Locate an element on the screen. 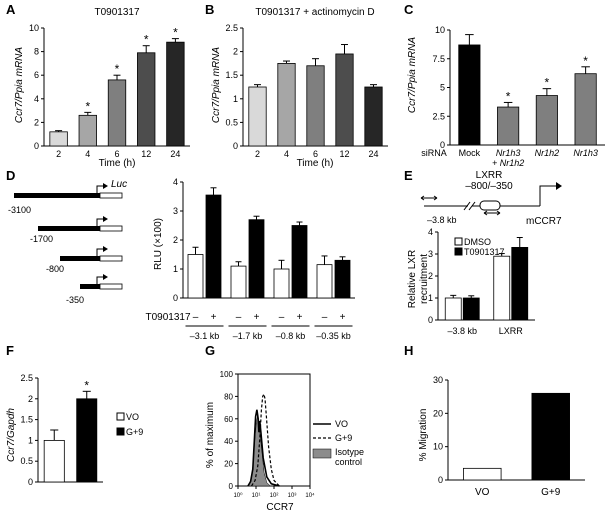 Image resolution: width=613 pixels, height=520 pixels. panel-c-x-tick-label: Nr1h3 is located at coordinates (585, 153).